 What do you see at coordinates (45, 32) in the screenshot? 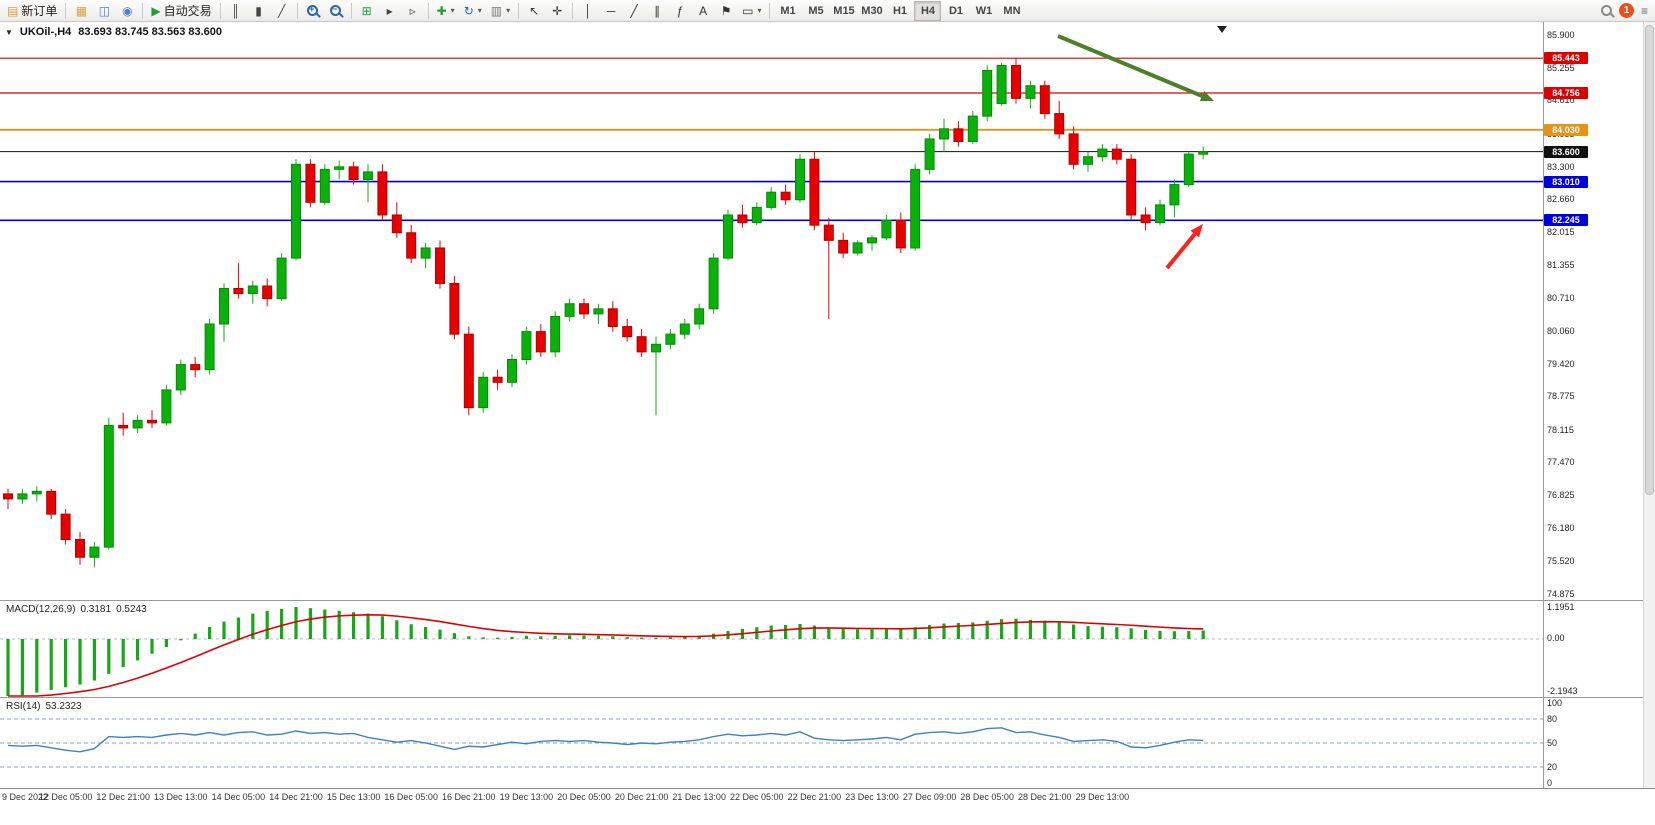
I see `chart-symbol-period: UKOil-,H4` at bounding box center [45, 32].